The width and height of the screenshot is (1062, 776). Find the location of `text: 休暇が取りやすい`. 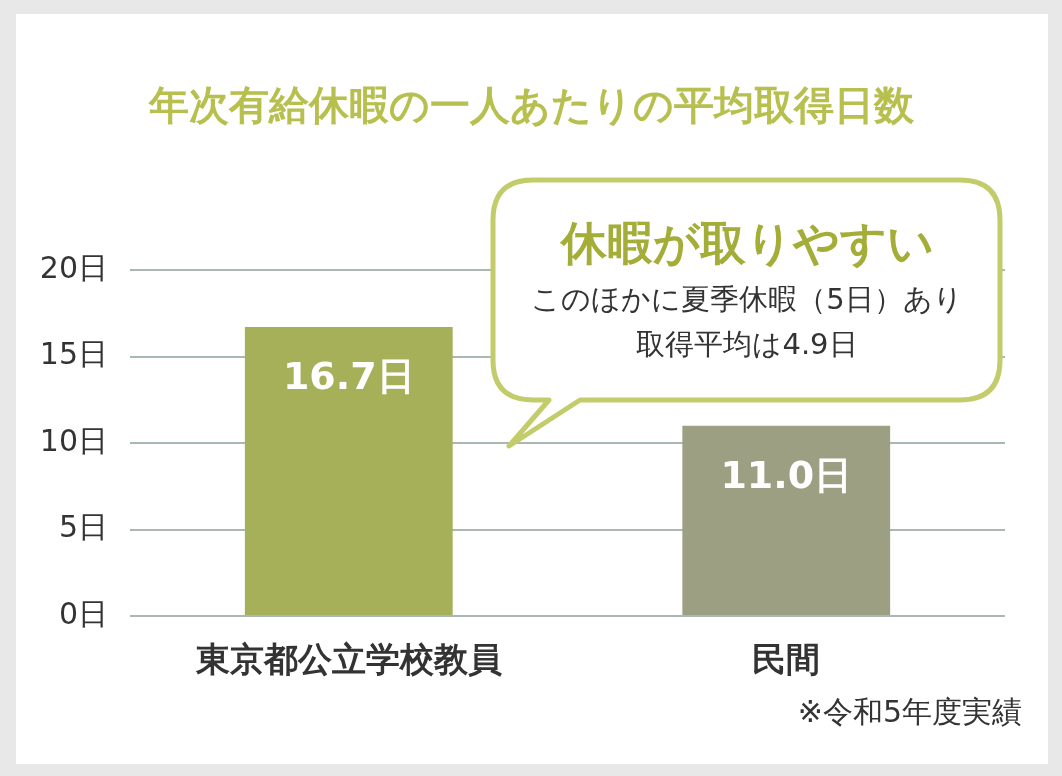

text: 休暇が取りやすい is located at coordinates (747, 243).